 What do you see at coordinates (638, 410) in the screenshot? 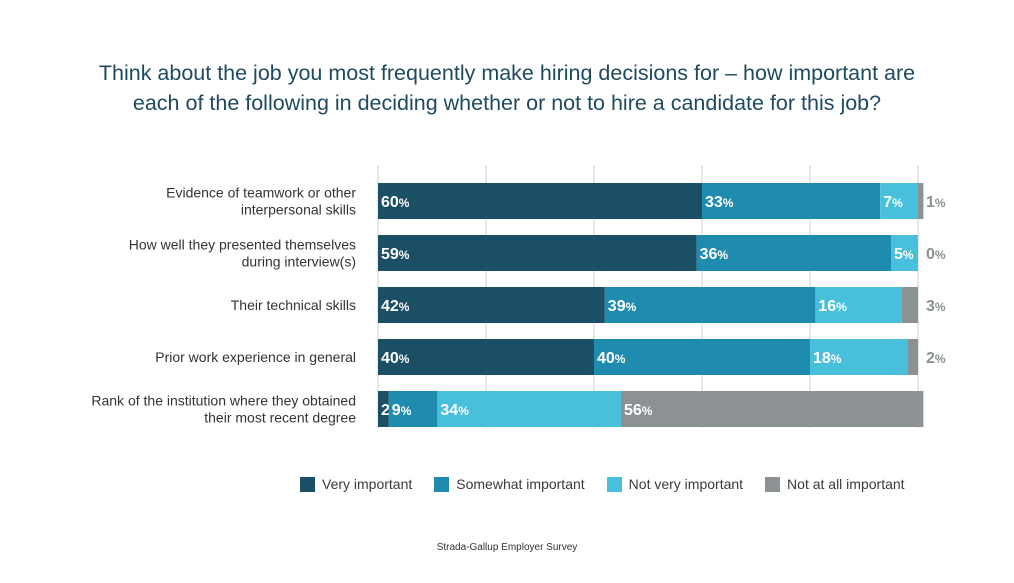
I see `data-label: 56%` at bounding box center [638, 410].